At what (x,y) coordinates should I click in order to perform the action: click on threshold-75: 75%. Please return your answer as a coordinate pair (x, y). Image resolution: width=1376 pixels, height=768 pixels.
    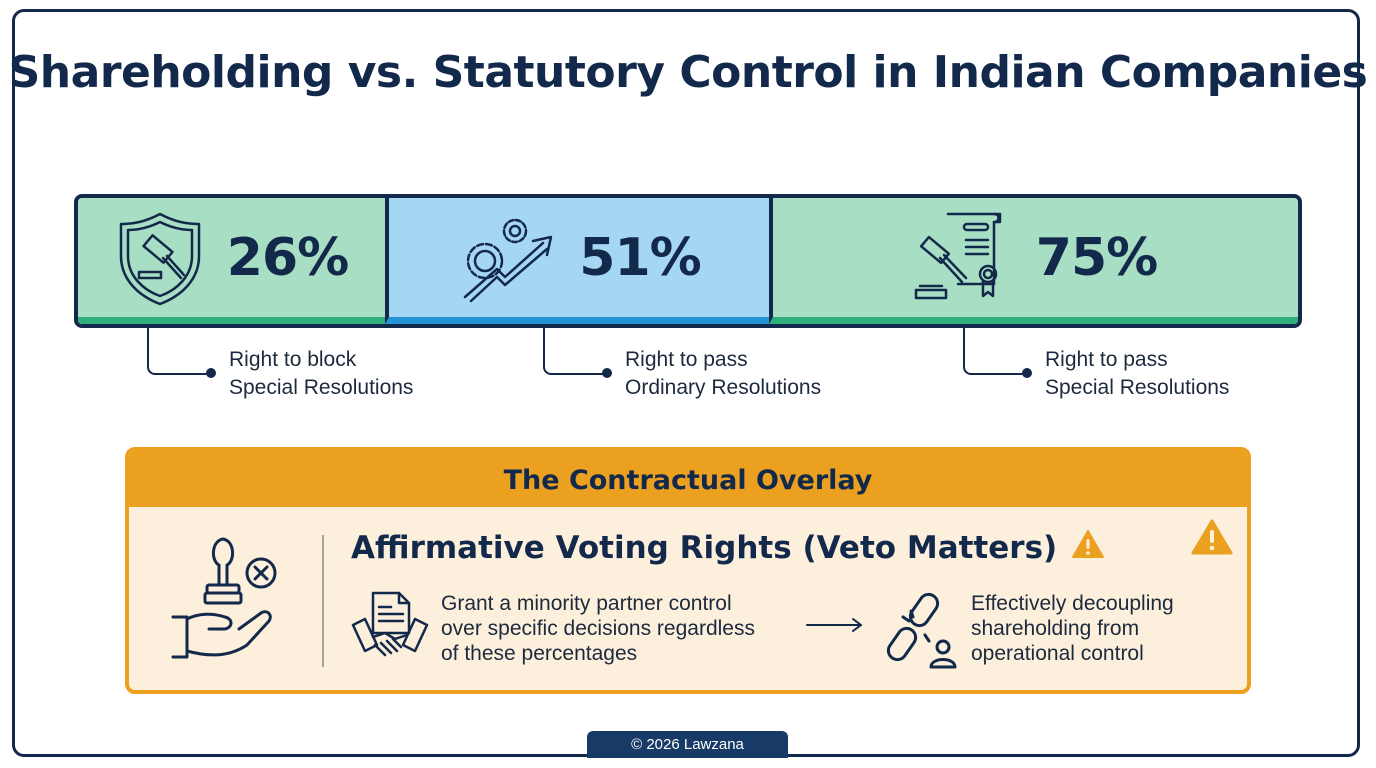
    Looking at the image, I should click on (1033, 261).